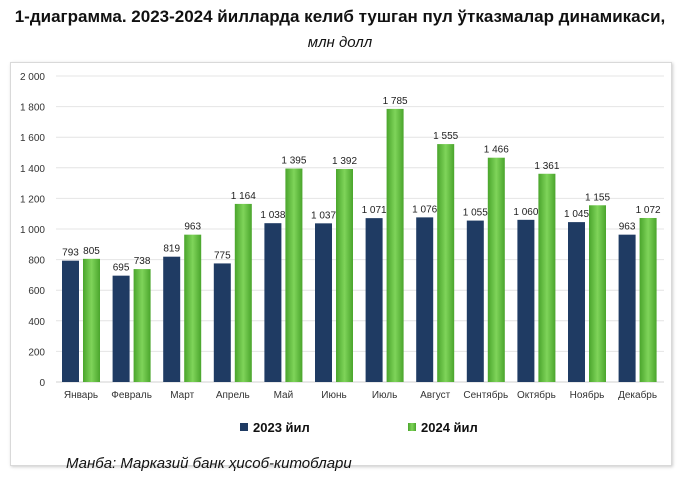 The width and height of the screenshot is (680, 479). Describe the element at coordinates (424, 209) in the screenshot. I see `data-label: 1 076` at that location.